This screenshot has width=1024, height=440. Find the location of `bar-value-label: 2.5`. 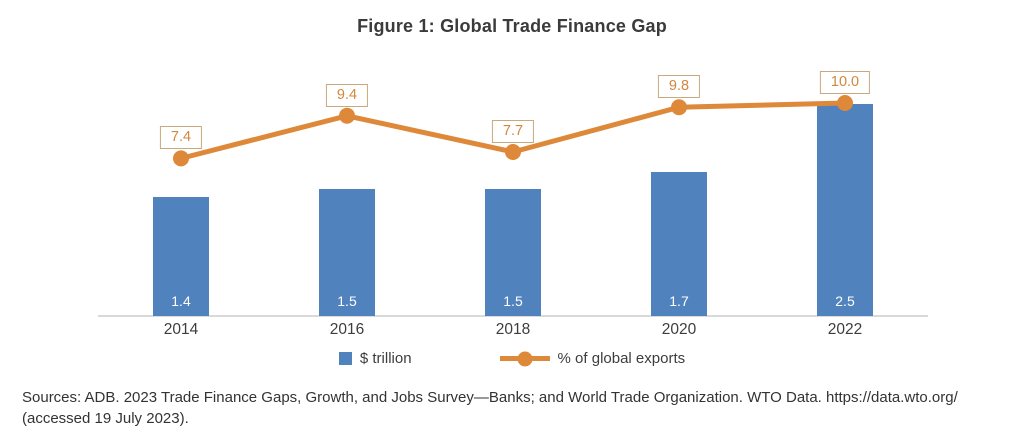

bar-value-label: 2.5 is located at coordinates (845, 301).